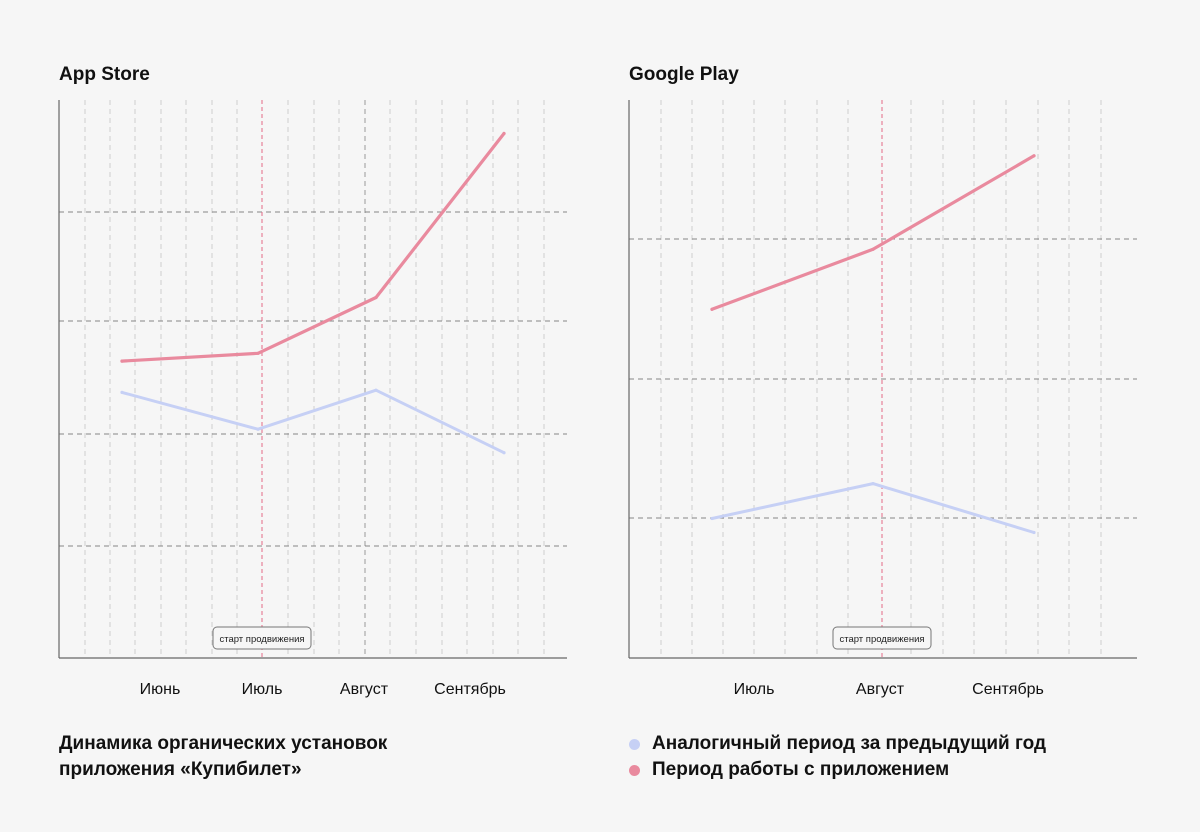 Image resolution: width=1200 pixels, height=832 pixels. I want to click on caption-line-2: приложения «Купибилет», so click(180, 769).